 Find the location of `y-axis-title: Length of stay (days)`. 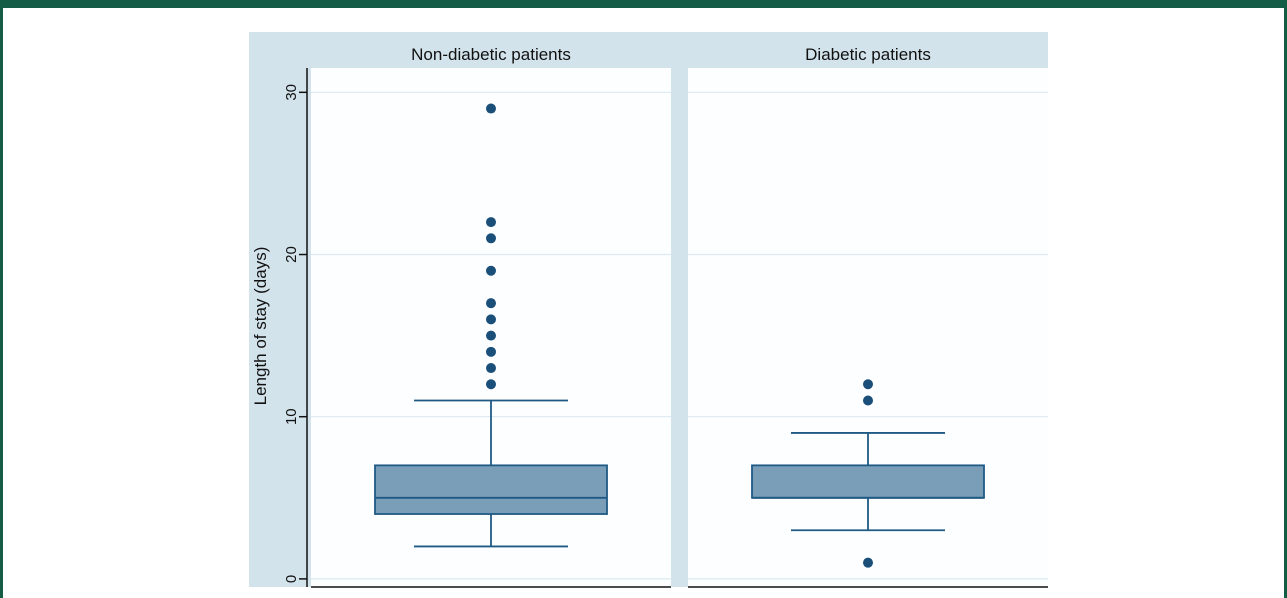

y-axis-title: Length of stay (days) is located at coordinates (260, 326).